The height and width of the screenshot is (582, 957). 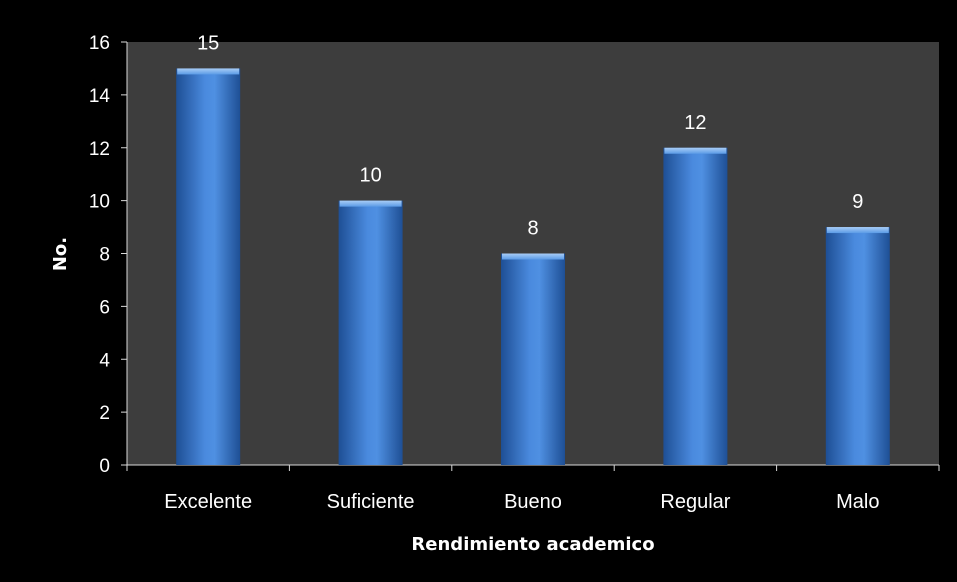 What do you see at coordinates (104, 307) in the screenshot?
I see `y-tick-label: 6` at bounding box center [104, 307].